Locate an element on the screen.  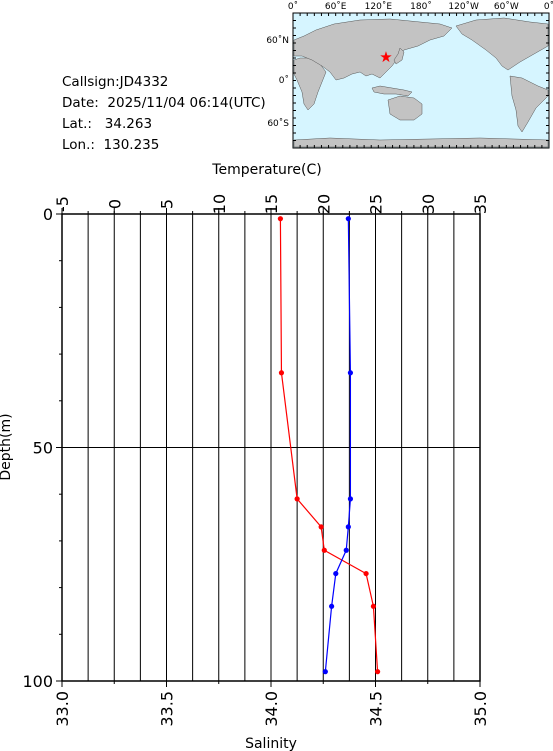
temperature-tick-label: 5 is located at coordinates (167, 204).